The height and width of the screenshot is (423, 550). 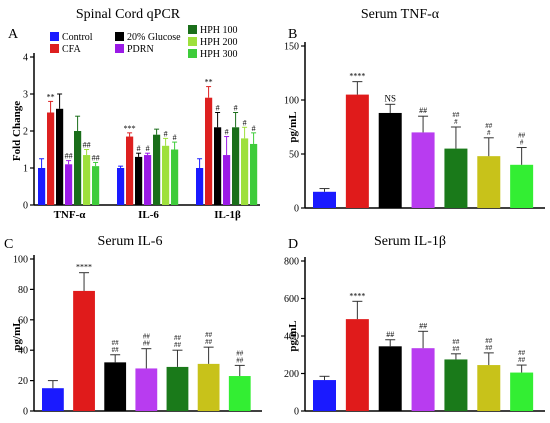 What do you see at coordinates (154, 37) in the screenshot?
I see `legend-label: 20% Glucose` at bounding box center [154, 37].